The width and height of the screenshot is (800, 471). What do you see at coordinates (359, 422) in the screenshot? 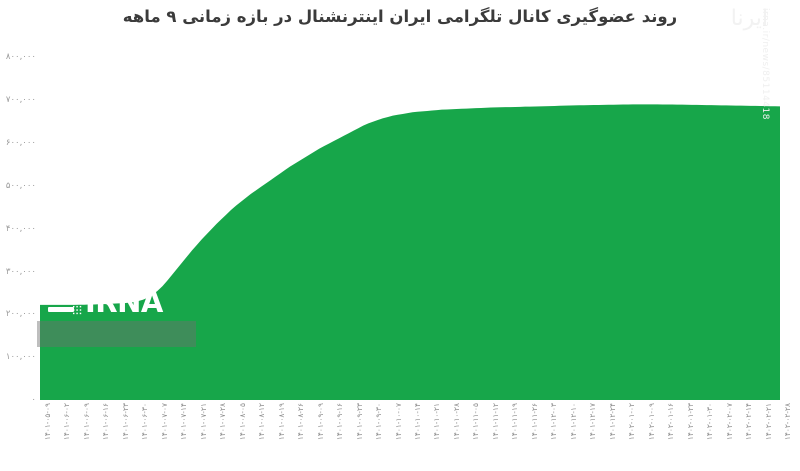
I see `x-axis-tick-label: ۱۴۰۱-۰۹-۲۳` at bounding box center [359, 422].